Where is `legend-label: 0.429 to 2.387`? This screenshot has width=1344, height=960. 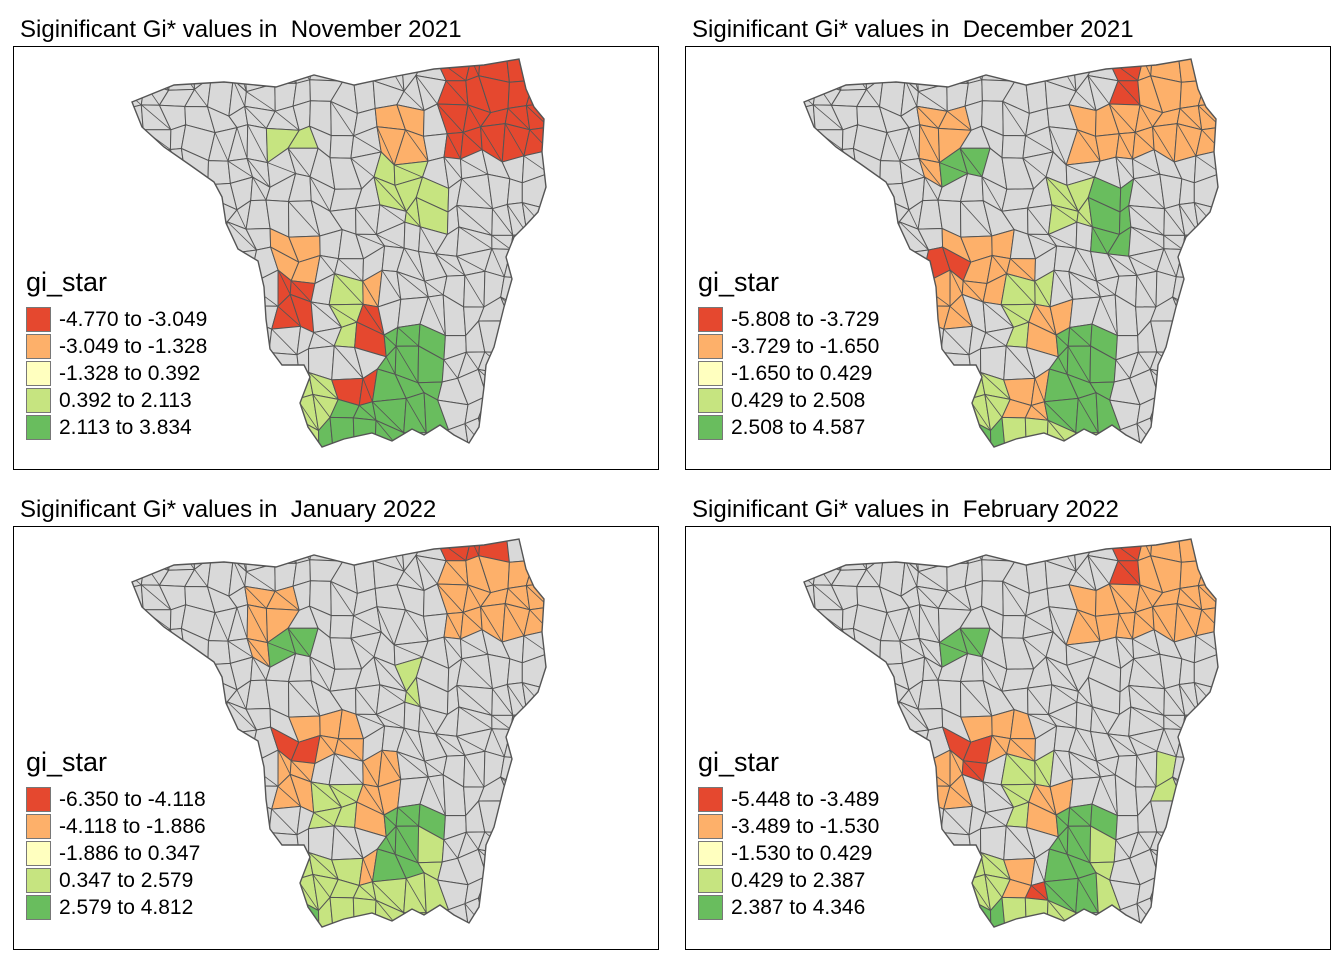 legend-label: 0.429 to 2.387 is located at coordinates (798, 880).